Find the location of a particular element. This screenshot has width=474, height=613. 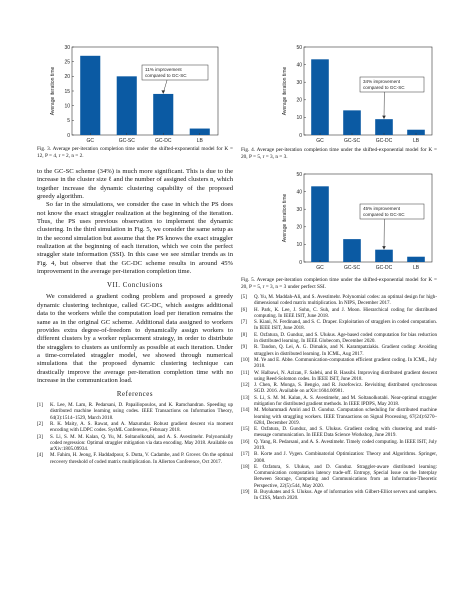

reference-number: [4] is located at coordinates (40, 455).